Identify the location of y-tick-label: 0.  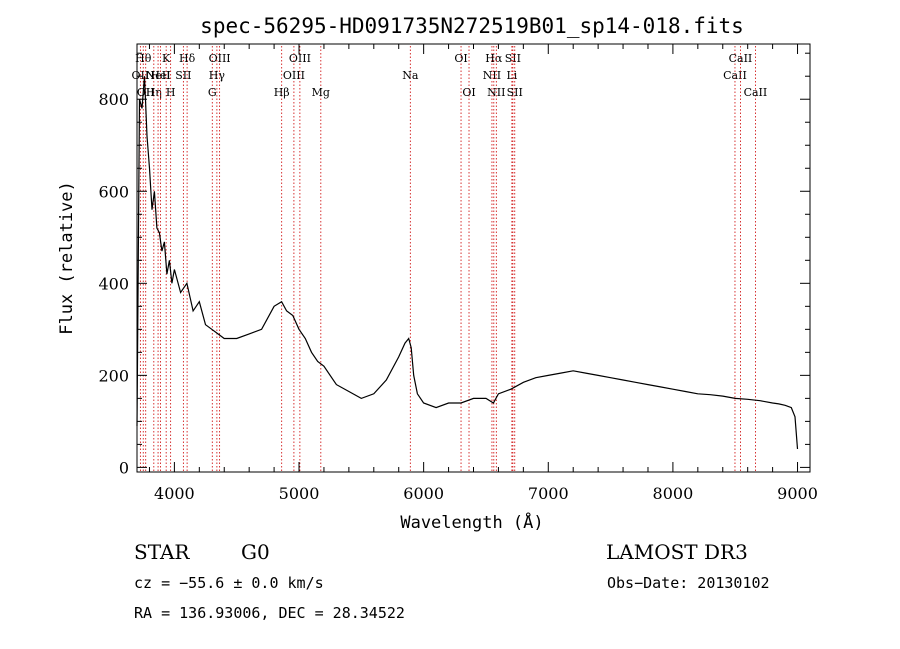
(124, 467).